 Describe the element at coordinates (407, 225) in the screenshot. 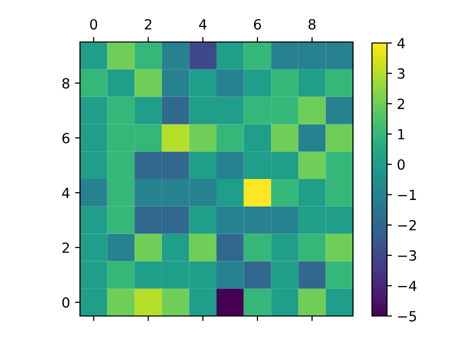

I see `color-bar-label: −2` at that location.